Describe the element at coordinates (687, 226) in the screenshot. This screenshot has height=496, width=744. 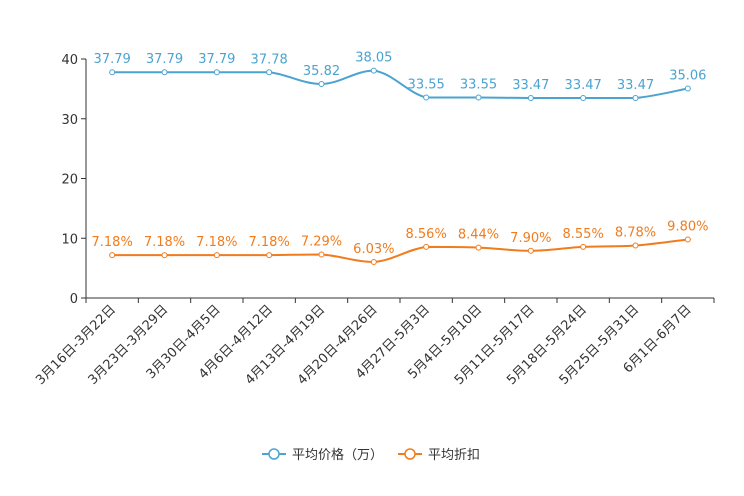
I see `series-1-label-11: 9.80%` at that location.